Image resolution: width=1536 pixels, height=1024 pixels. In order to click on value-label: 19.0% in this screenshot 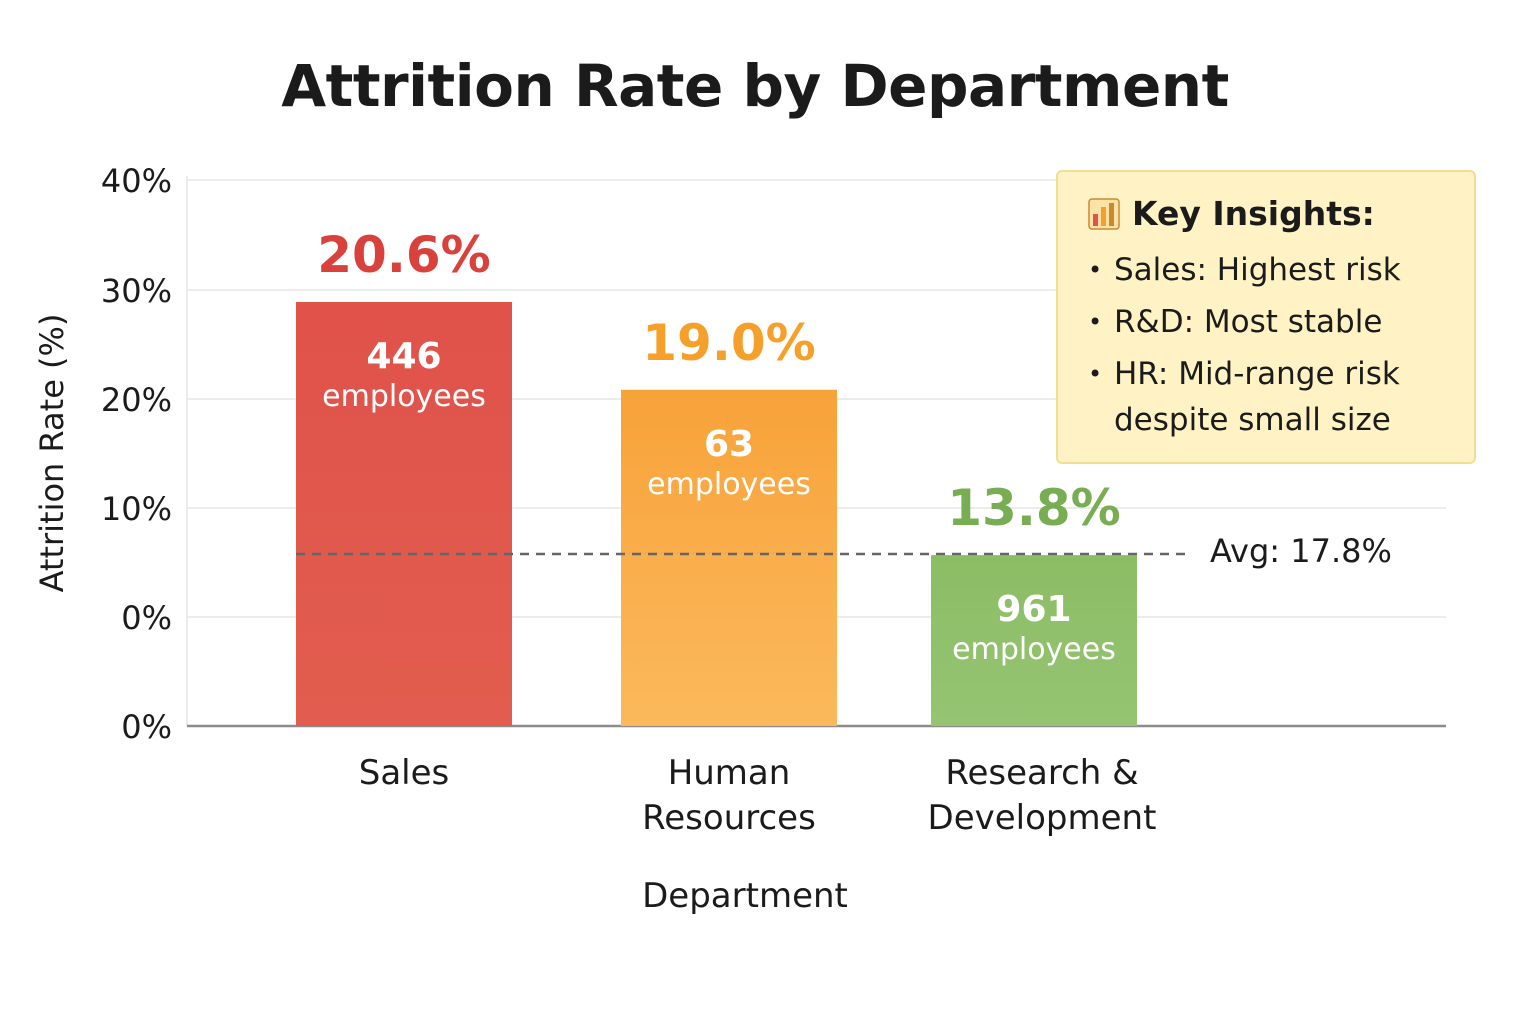, I will do `click(728, 343)`.